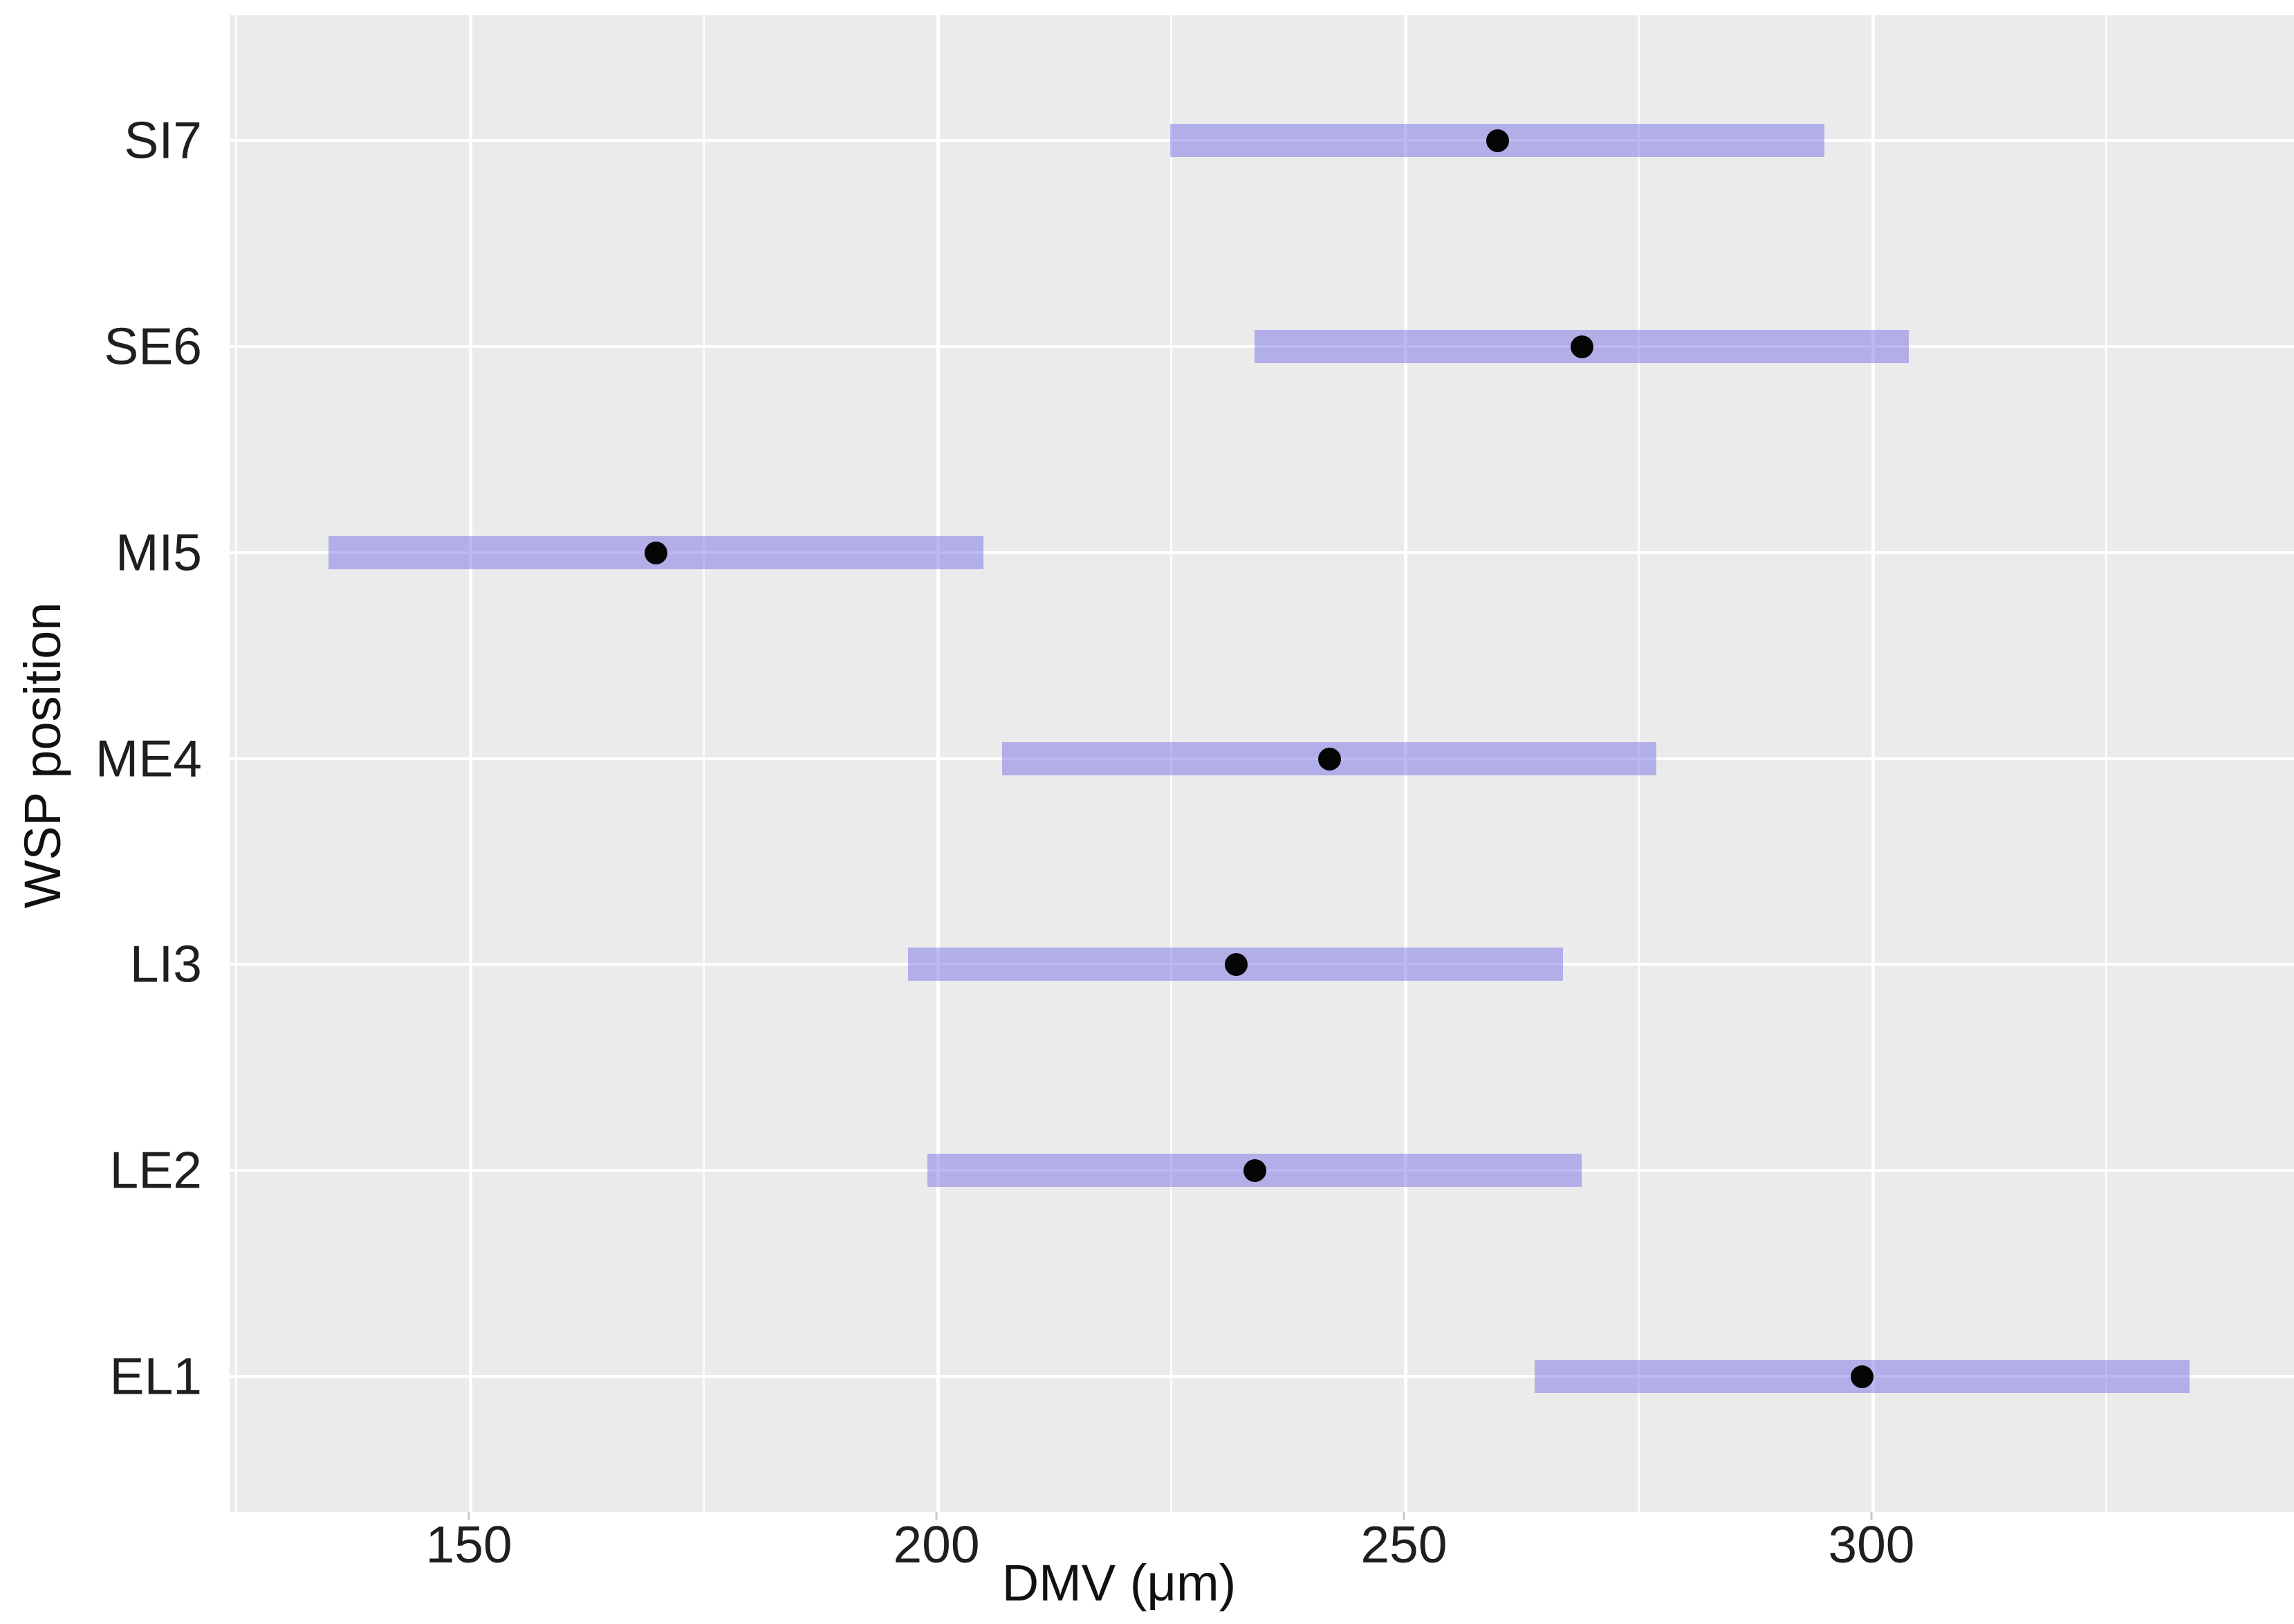 The width and height of the screenshot is (2294, 1624). I want to click on y-tick-label: SI7, so click(163, 140).